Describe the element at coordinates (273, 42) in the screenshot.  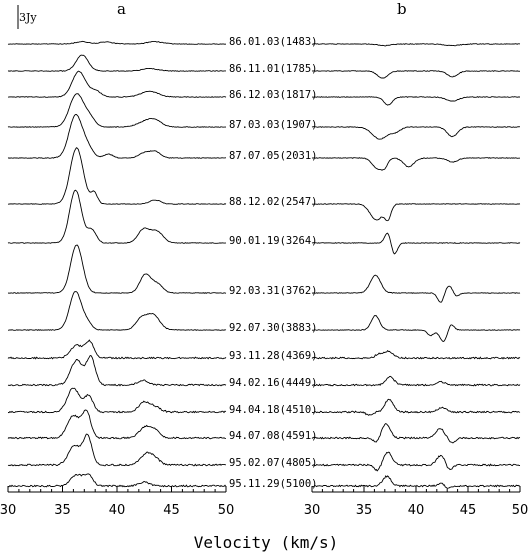
I see `epoch-label: 86.01.03(1483)` at that location.